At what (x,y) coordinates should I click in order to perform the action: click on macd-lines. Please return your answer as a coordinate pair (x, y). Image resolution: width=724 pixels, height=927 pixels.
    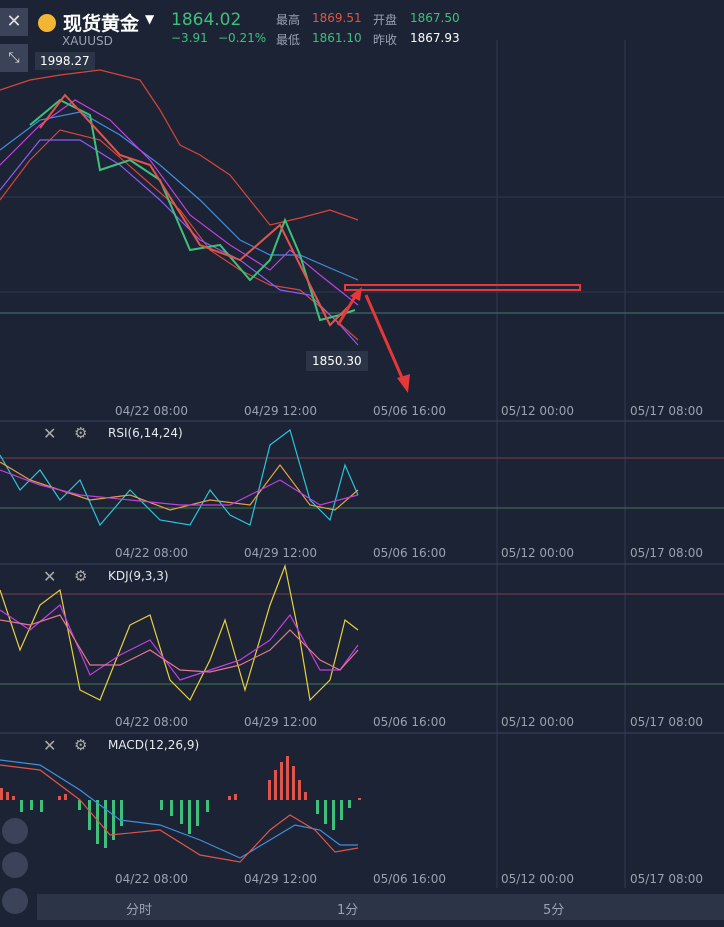
    Looking at the image, I should click on (179, 811).